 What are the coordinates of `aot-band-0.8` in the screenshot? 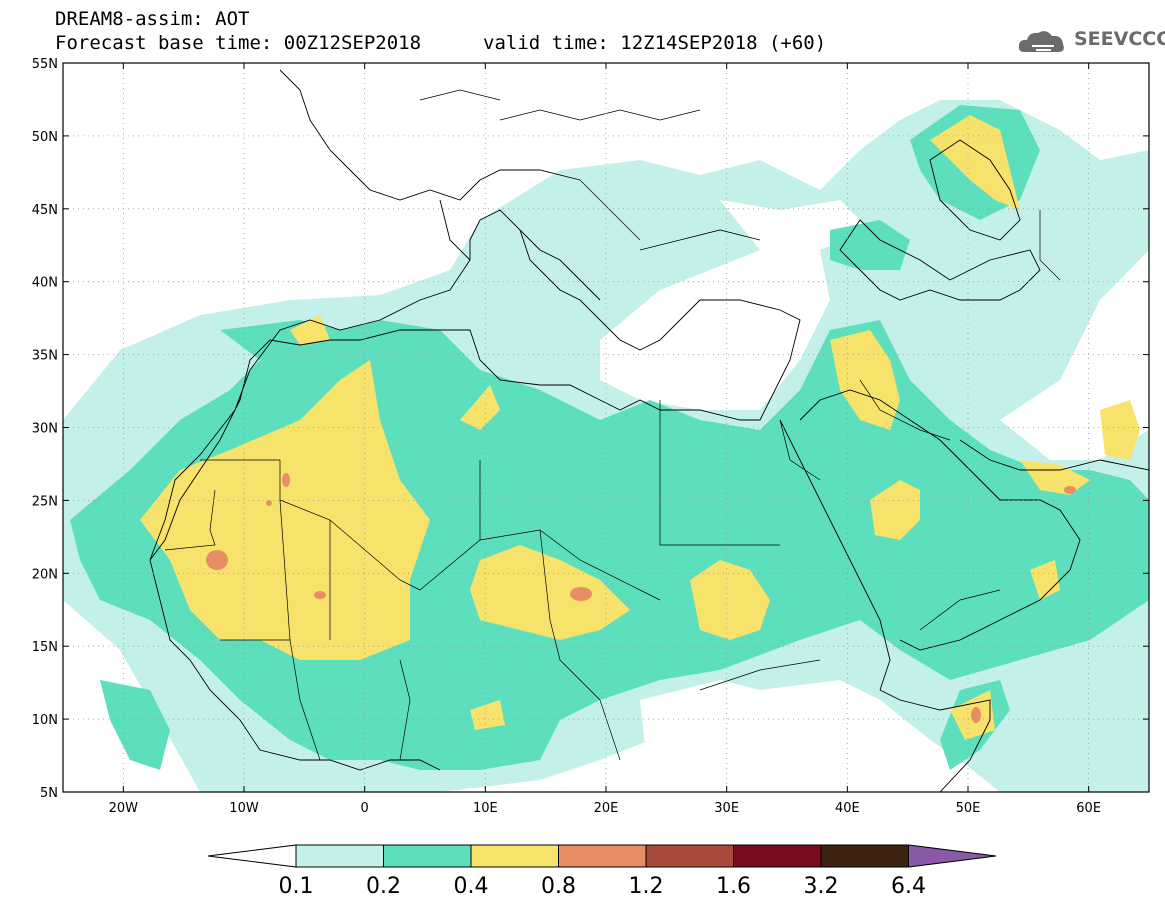 It's located at (217, 560).